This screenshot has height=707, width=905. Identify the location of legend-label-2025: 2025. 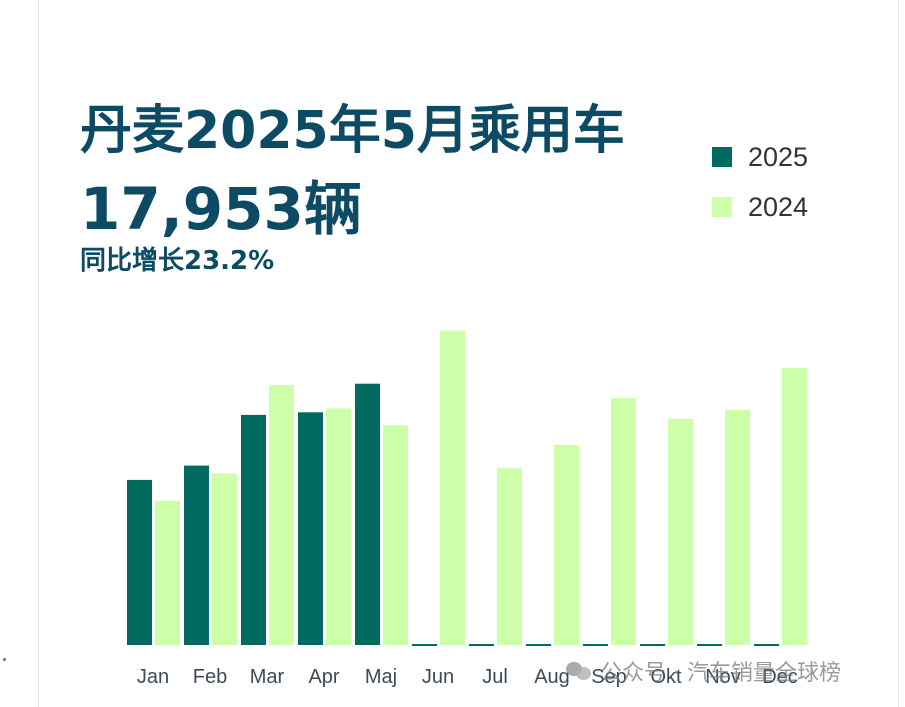
(778, 156).